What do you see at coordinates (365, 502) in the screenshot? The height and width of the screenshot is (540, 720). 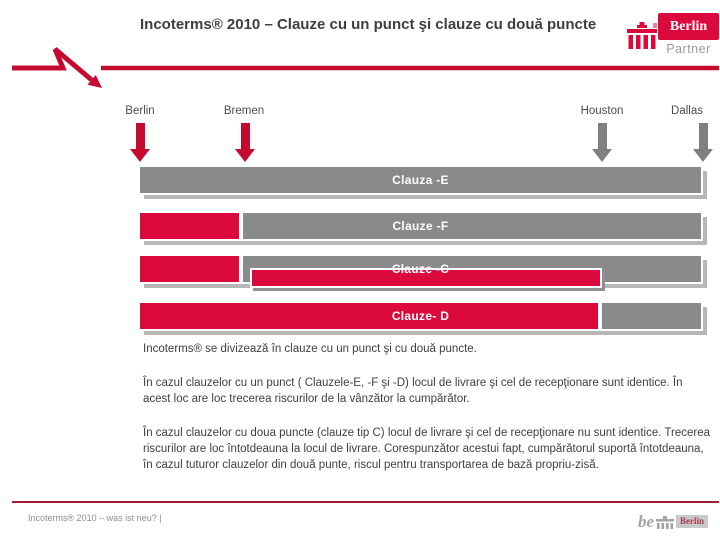 I see `footer-divider` at bounding box center [365, 502].